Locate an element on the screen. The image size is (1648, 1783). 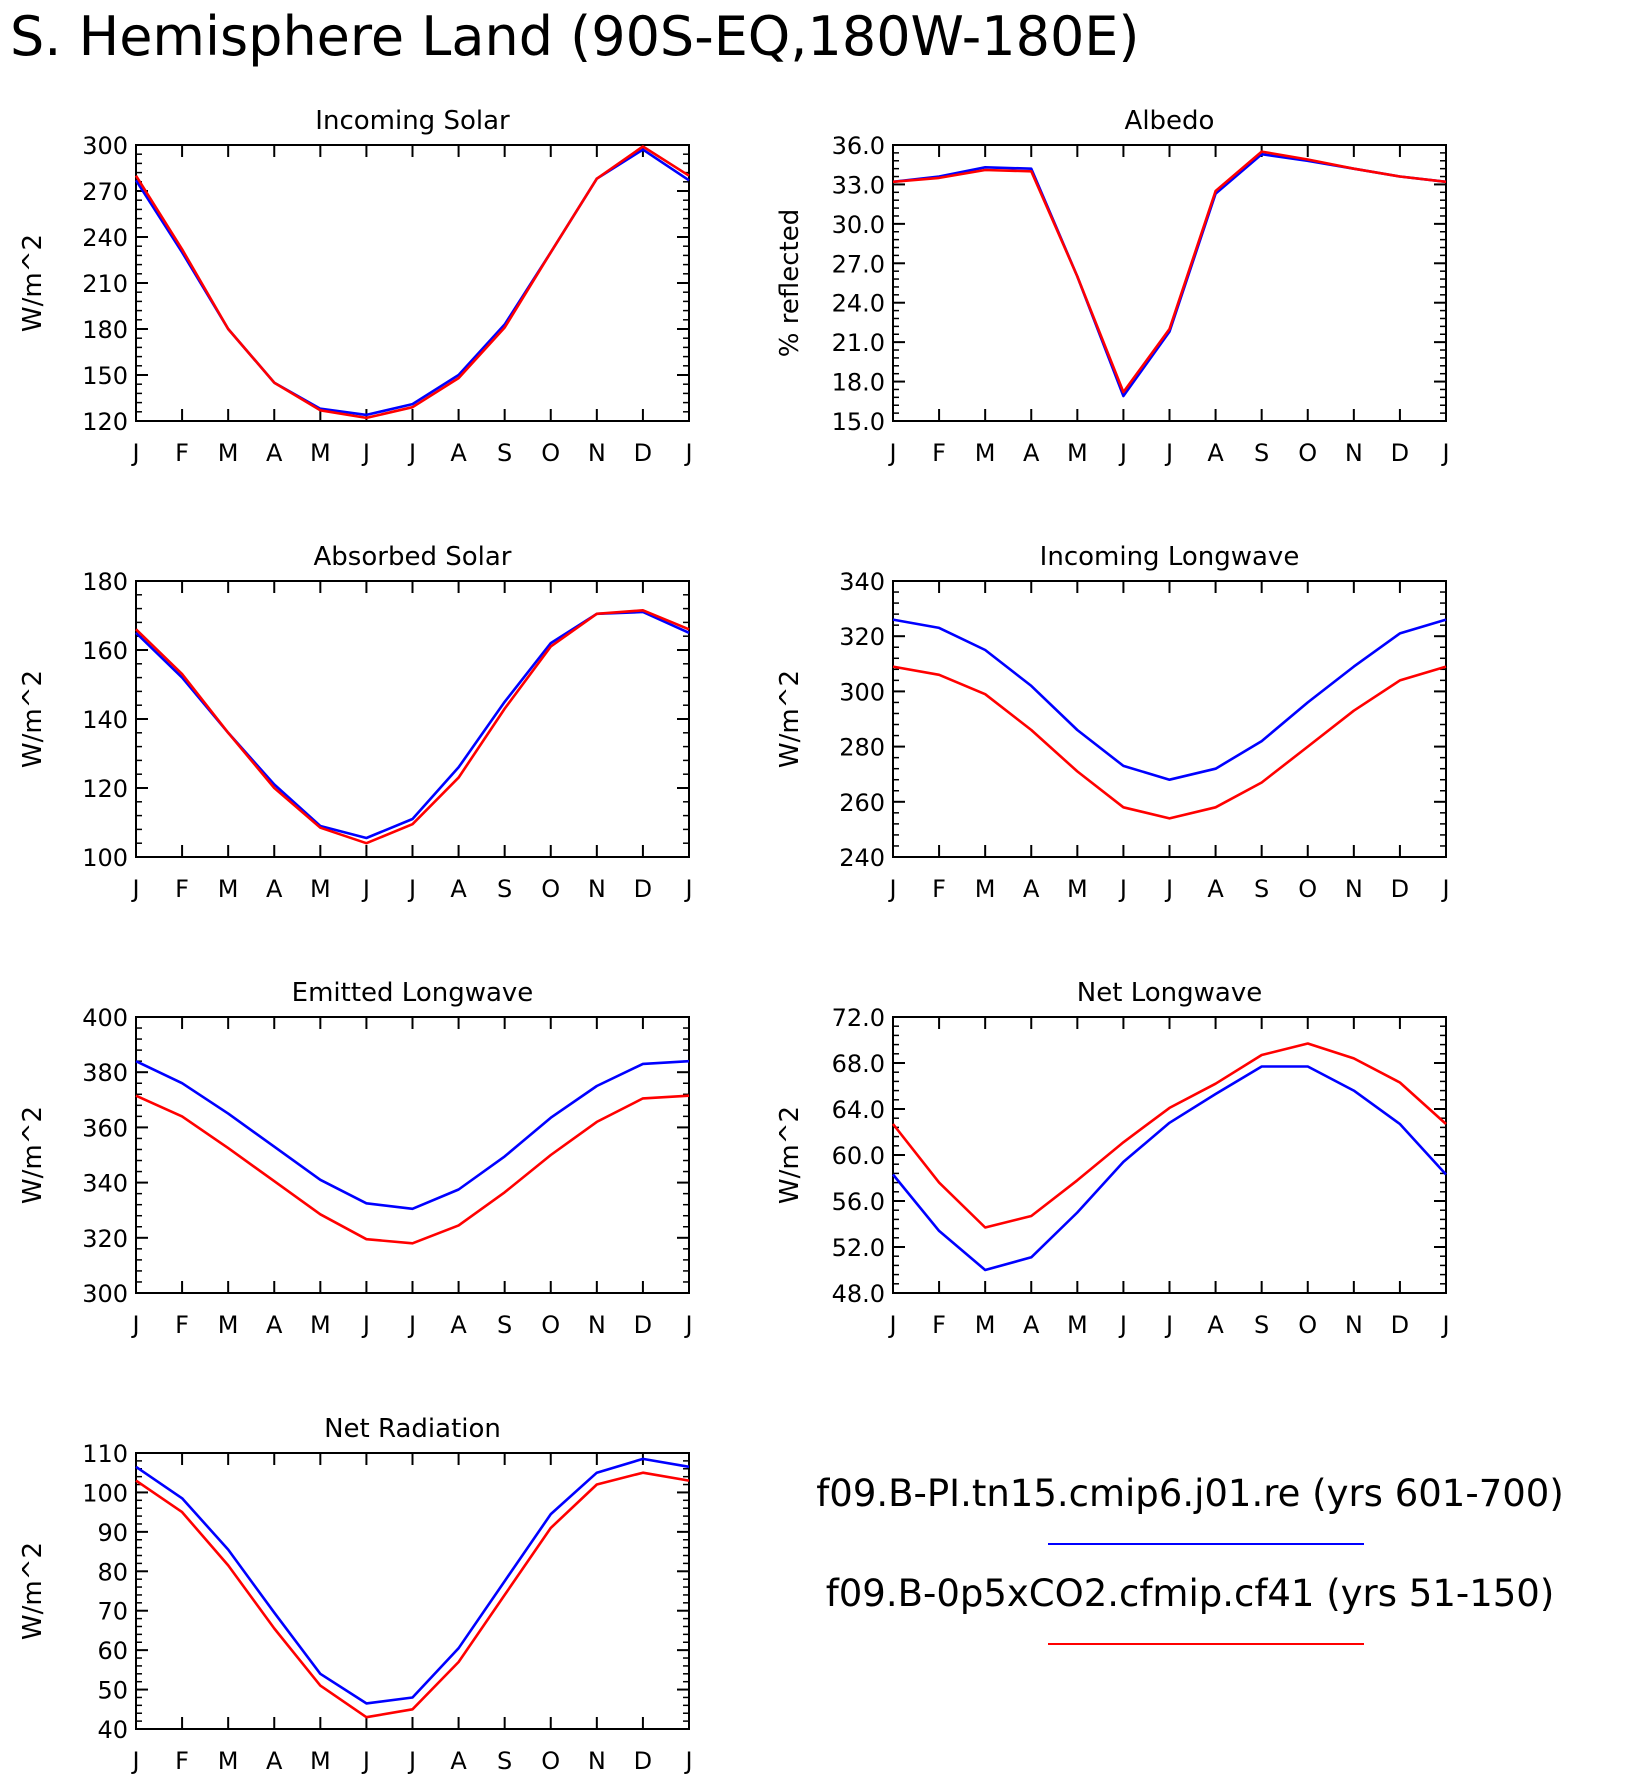
y-tick-label: 100 is located at coordinates (105, 1493).